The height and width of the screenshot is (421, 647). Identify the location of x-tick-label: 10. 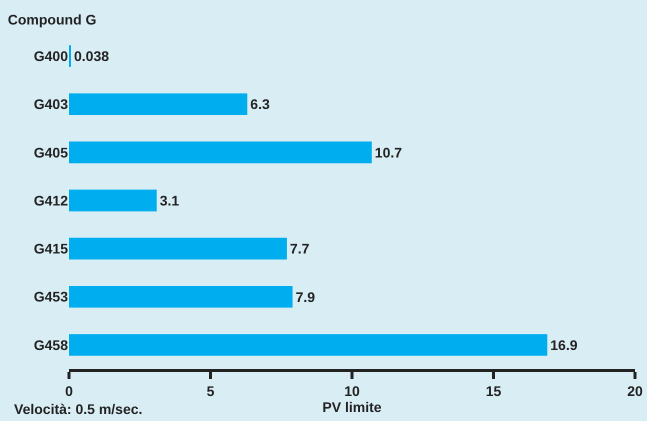
(352, 390).